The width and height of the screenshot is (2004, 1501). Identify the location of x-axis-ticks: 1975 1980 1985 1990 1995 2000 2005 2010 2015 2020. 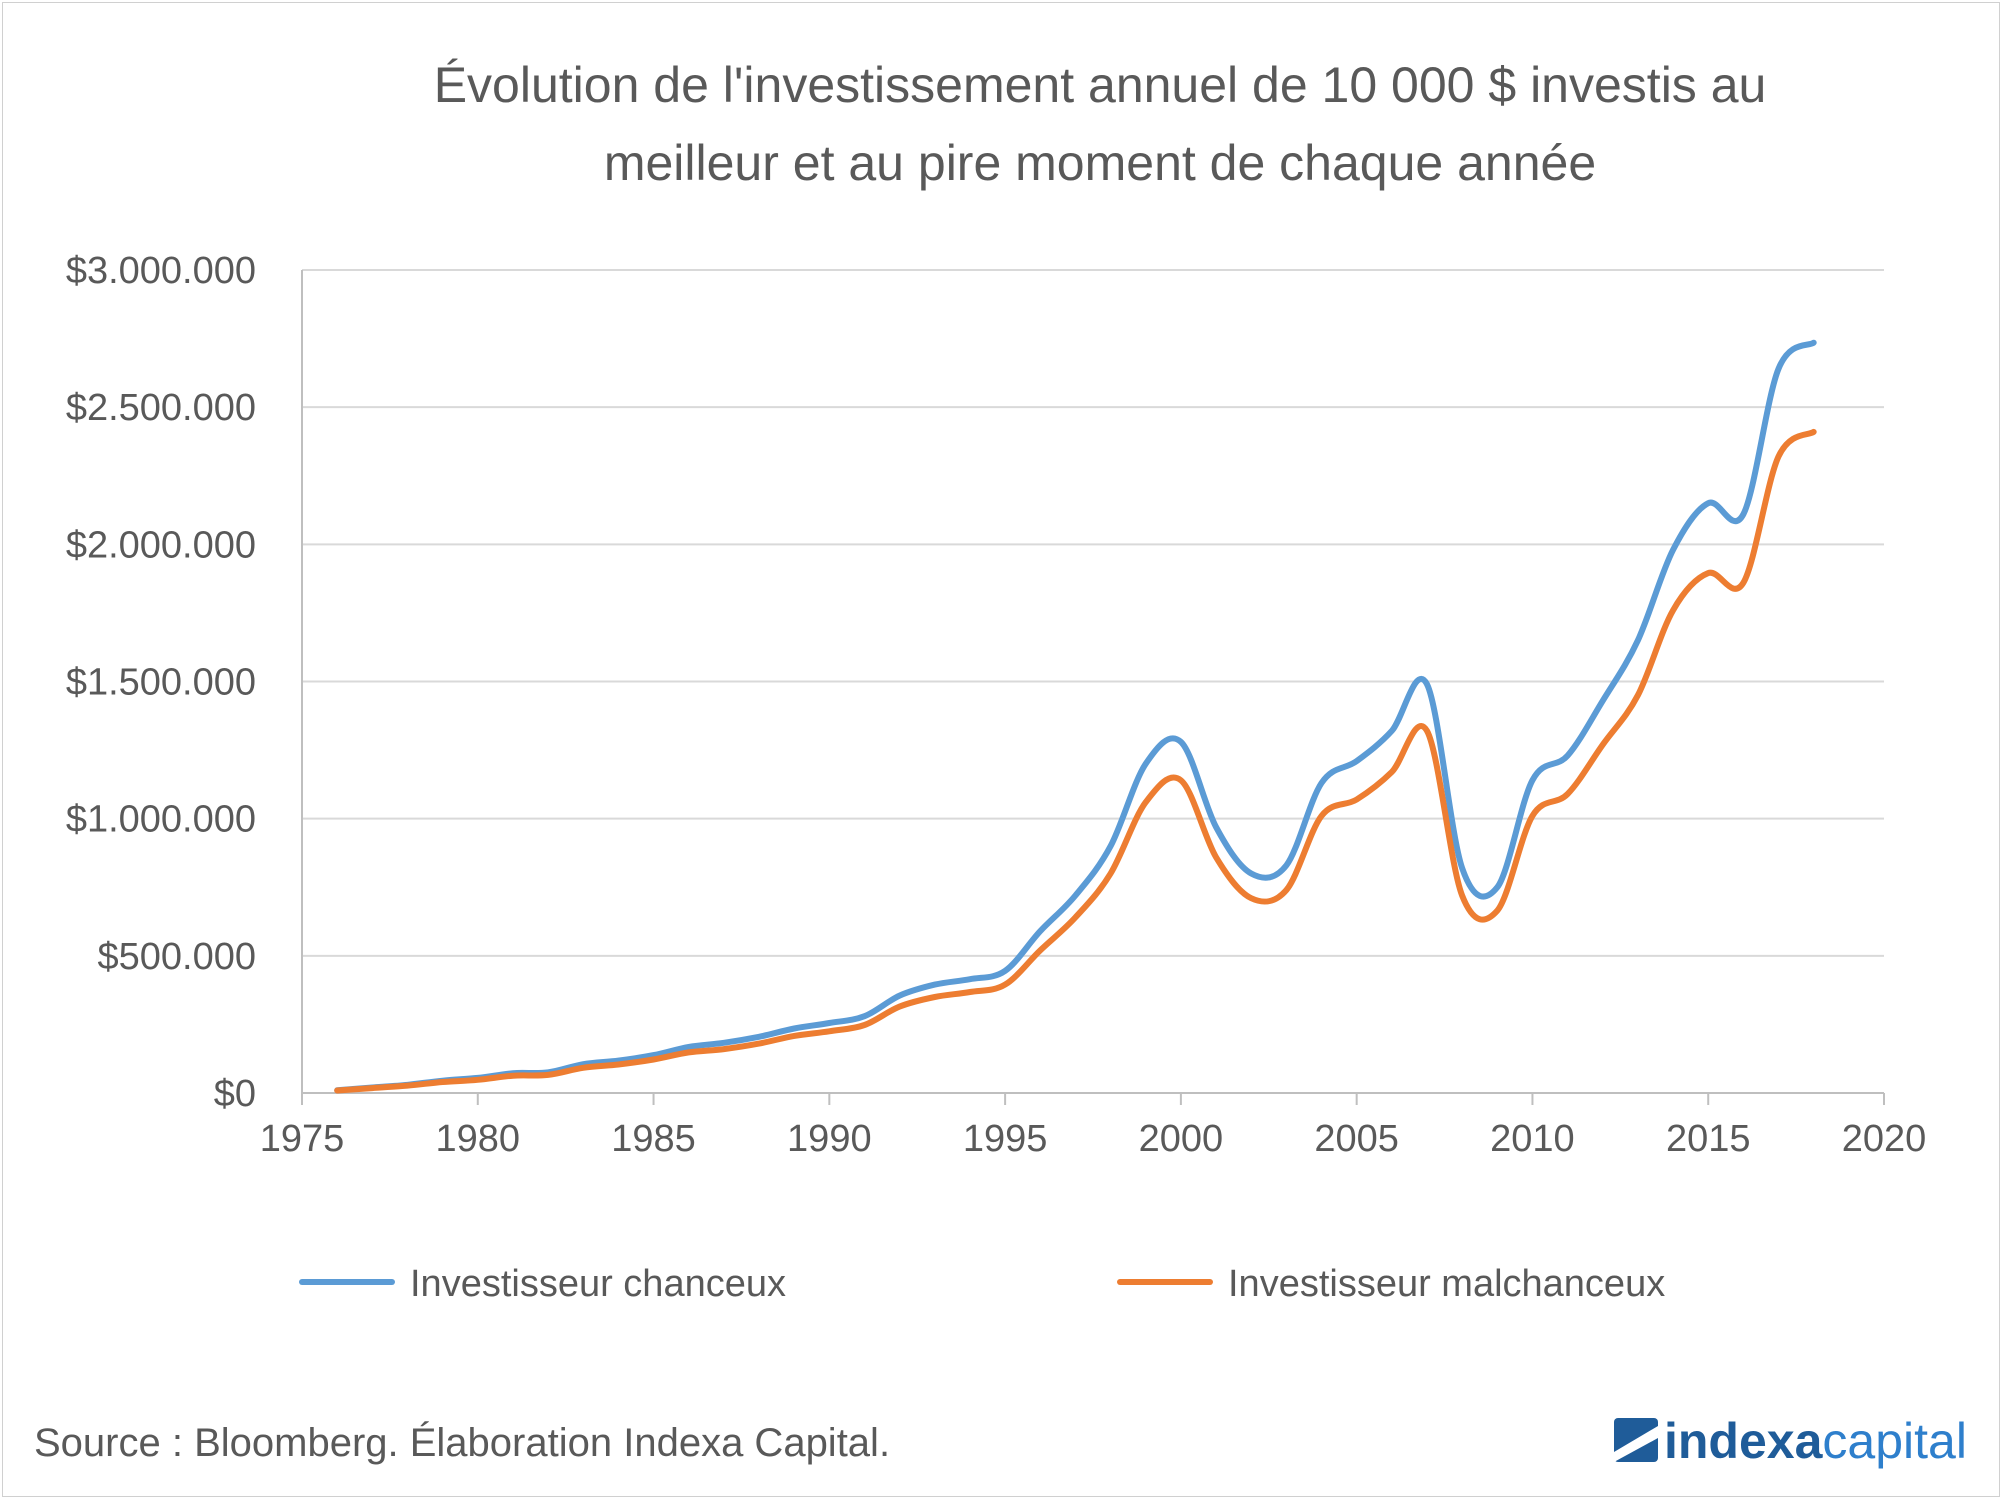
(1093, 1126).